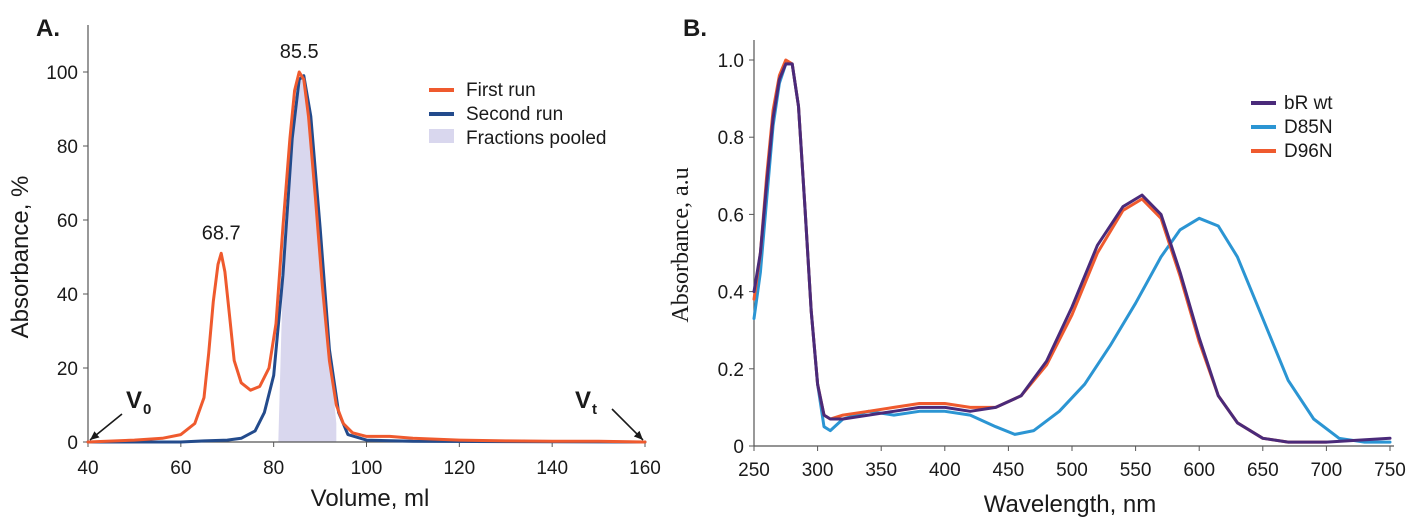 Image resolution: width=1427 pixels, height=521 pixels. I want to click on panel-b-y-tick-label: 0, so click(738, 447).